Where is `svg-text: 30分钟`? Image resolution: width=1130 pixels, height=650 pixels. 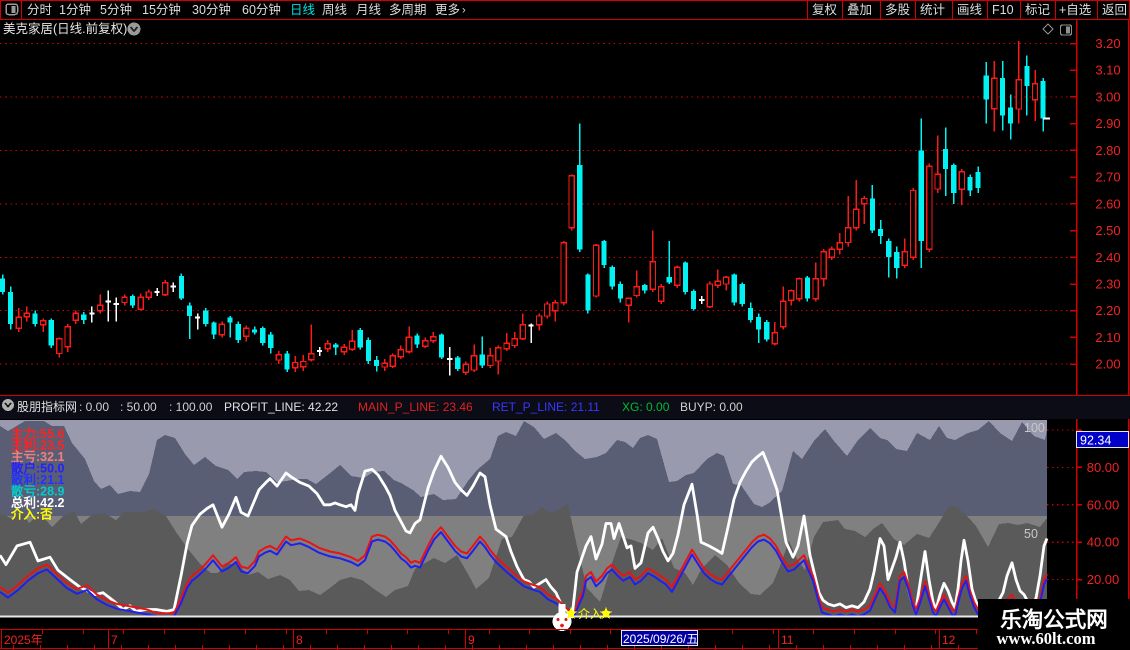
svg-text: 30分钟 is located at coordinates (211, 9).